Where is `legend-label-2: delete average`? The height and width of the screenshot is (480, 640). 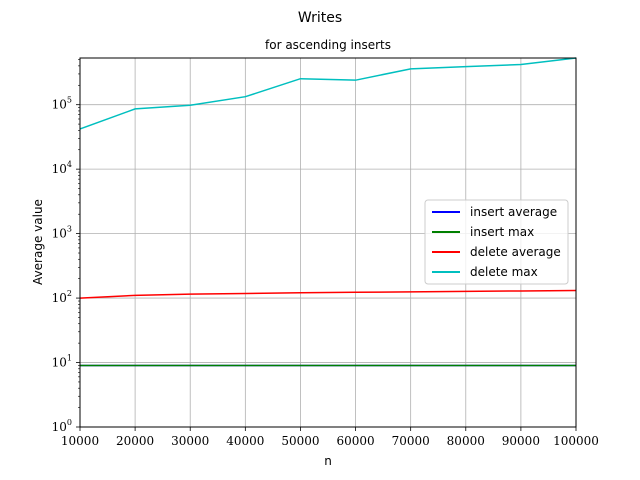
legend-label-2: delete average is located at coordinates (515, 252).